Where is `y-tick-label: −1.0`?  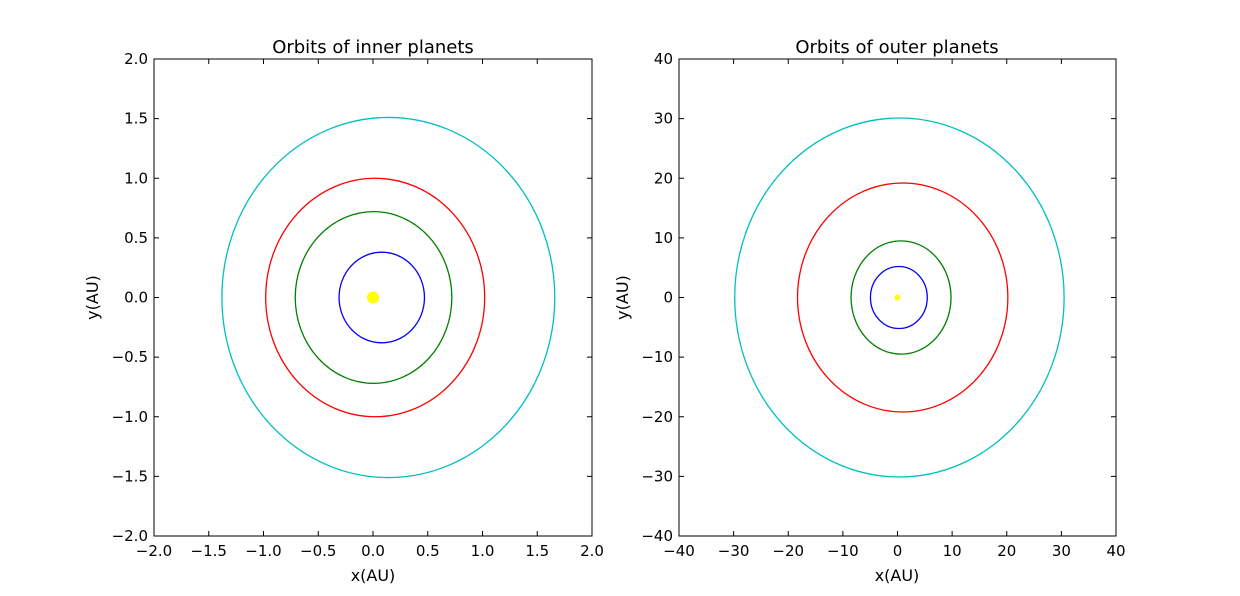
y-tick-label: −1.0 is located at coordinates (130, 417).